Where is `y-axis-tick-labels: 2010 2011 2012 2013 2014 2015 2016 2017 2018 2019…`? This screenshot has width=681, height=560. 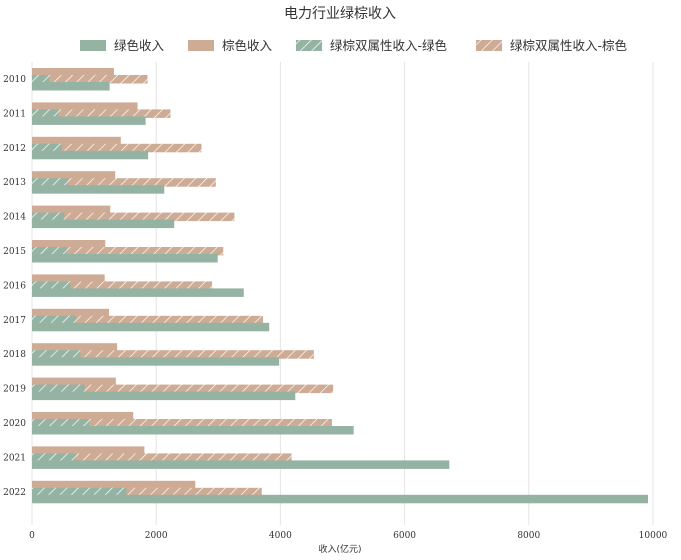
y-axis-tick-labels: 2010 2011 2012 2013 2014 2015 2016 2017 2018 2019… is located at coordinates (14, 286).